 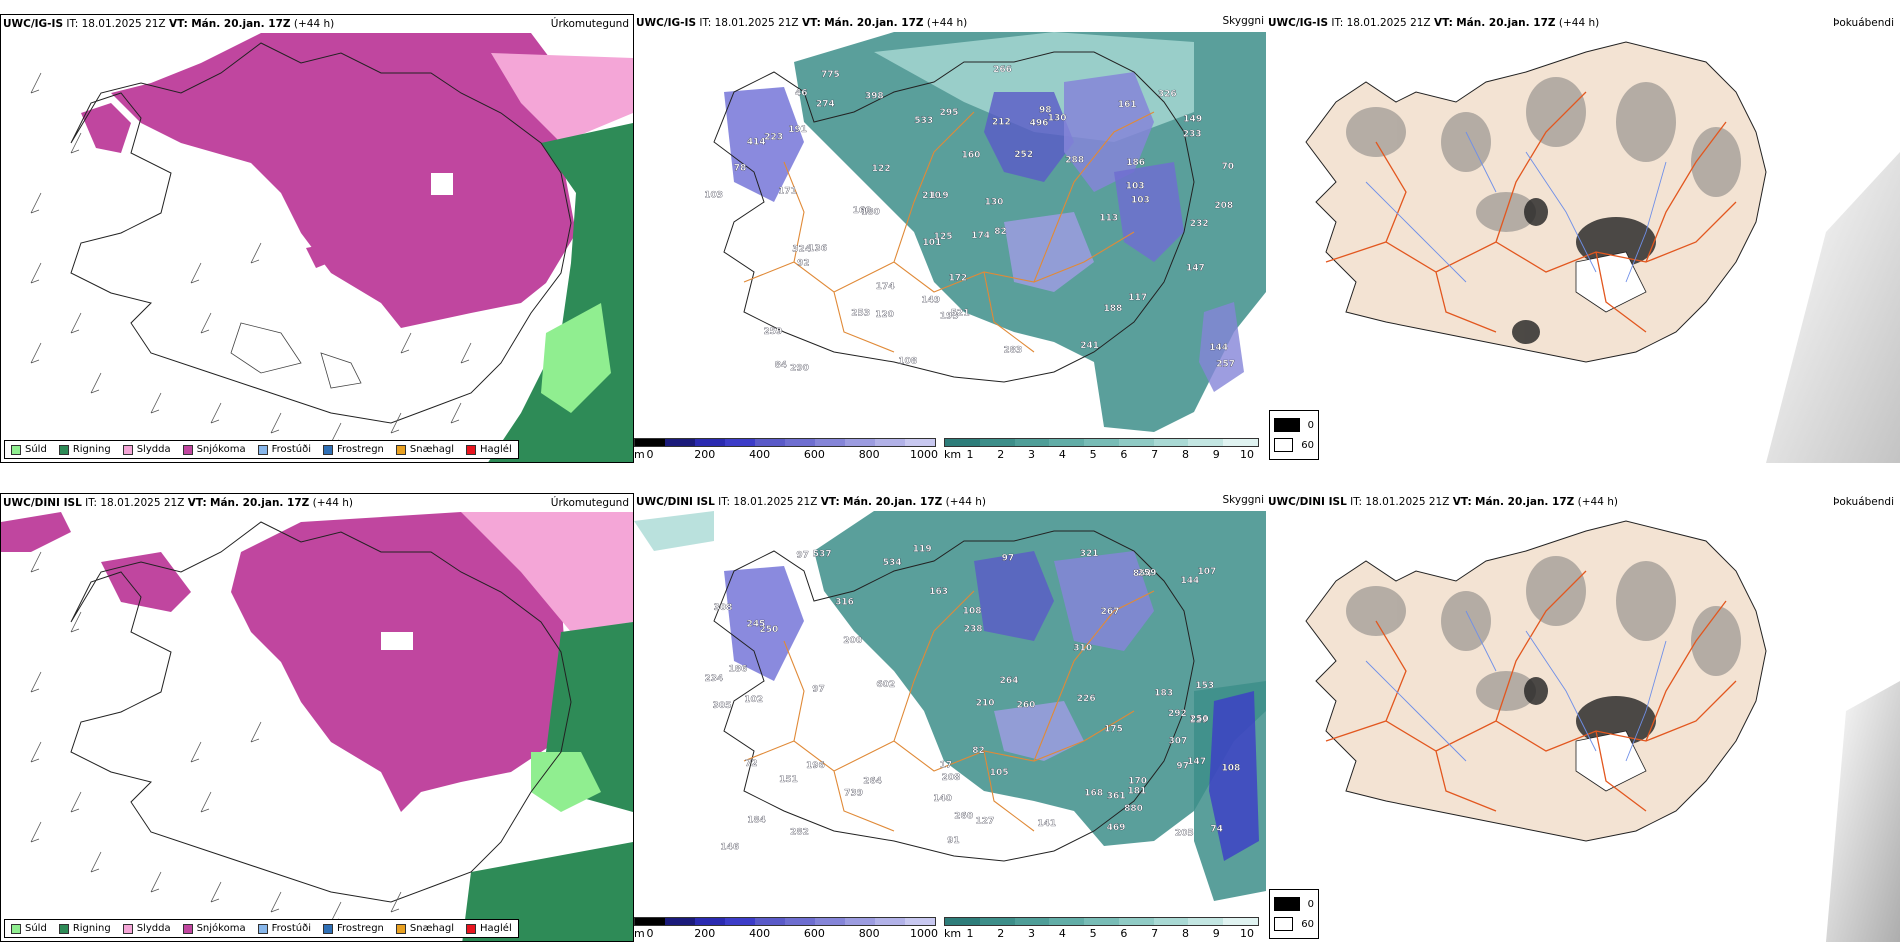 I want to click on visibility-label: 161, so click(x=1127, y=105).